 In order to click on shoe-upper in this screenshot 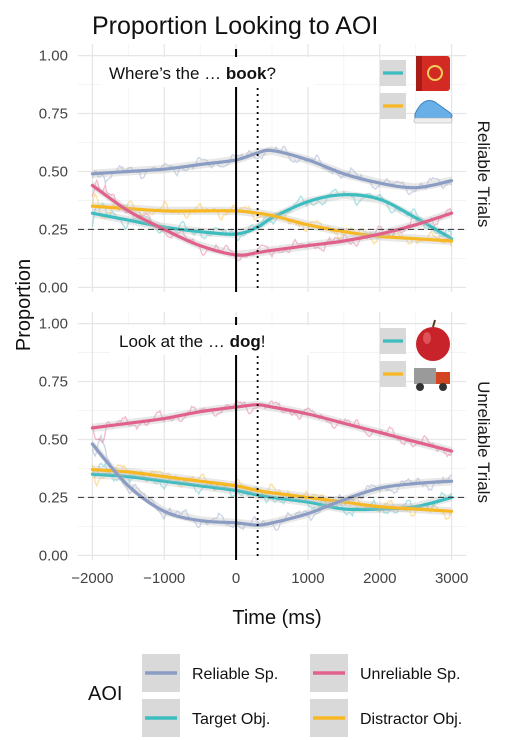, I will do `click(433, 110)`.